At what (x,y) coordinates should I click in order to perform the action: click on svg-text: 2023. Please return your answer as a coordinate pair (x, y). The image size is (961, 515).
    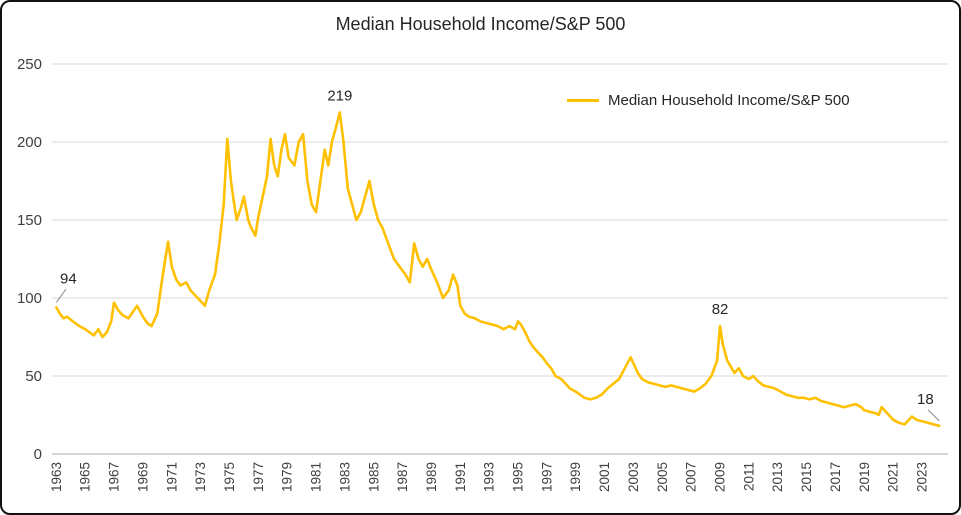
    Looking at the image, I should click on (922, 477).